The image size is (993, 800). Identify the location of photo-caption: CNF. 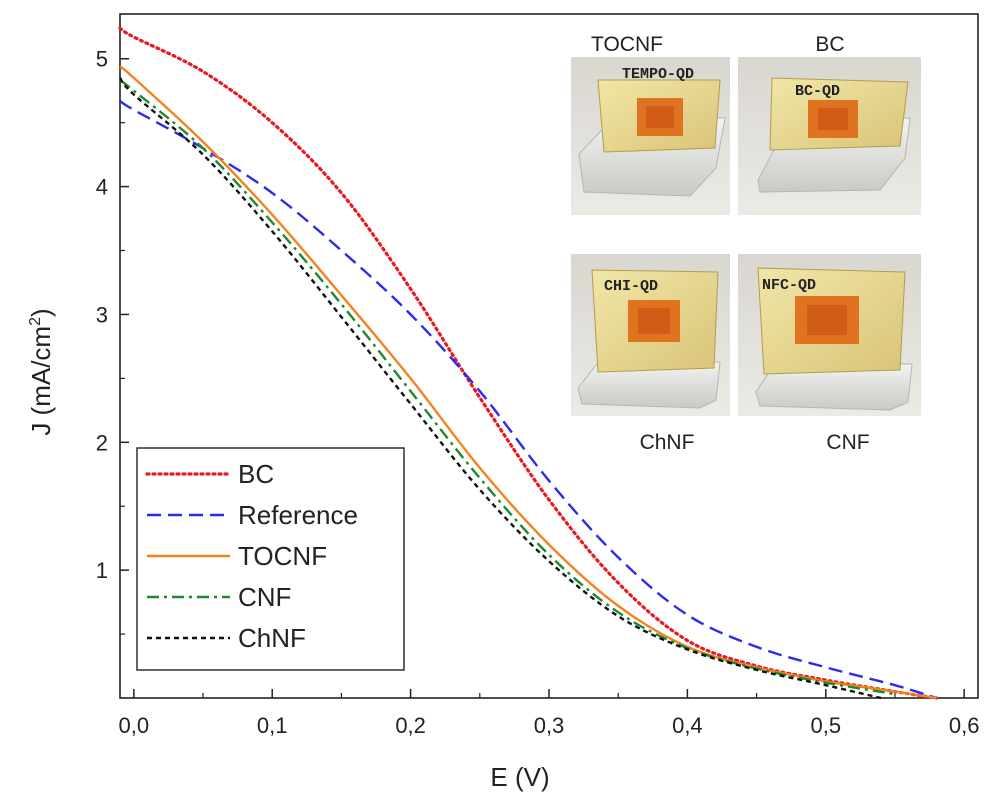
(847, 442).